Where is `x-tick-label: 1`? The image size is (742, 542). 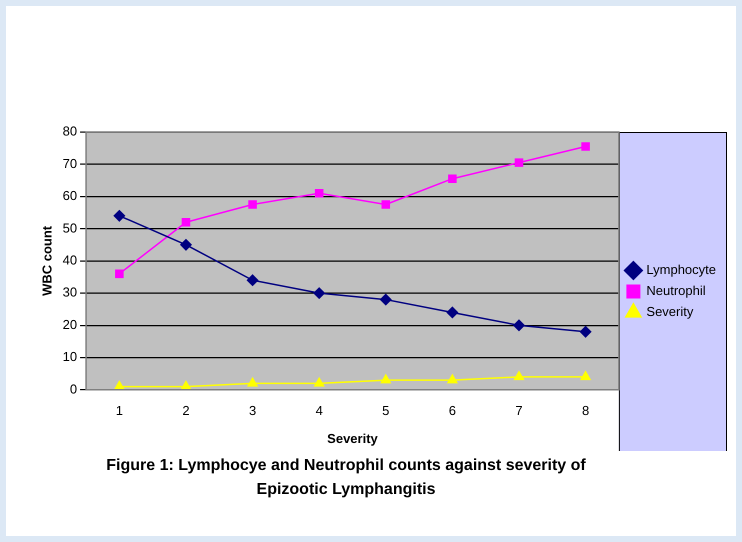
x-tick-label: 1 is located at coordinates (119, 410).